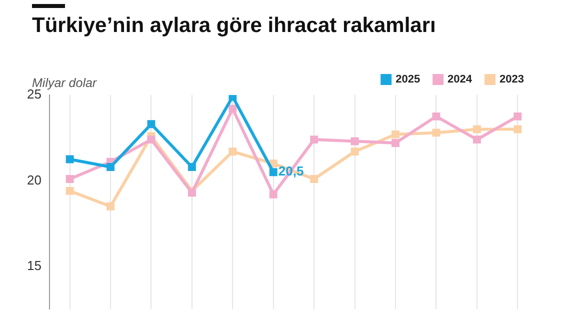 The image size is (568, 320). I want to click on chart-title: Türkiye’nin aylara göre ihracat rakamları, so click(234, 26).